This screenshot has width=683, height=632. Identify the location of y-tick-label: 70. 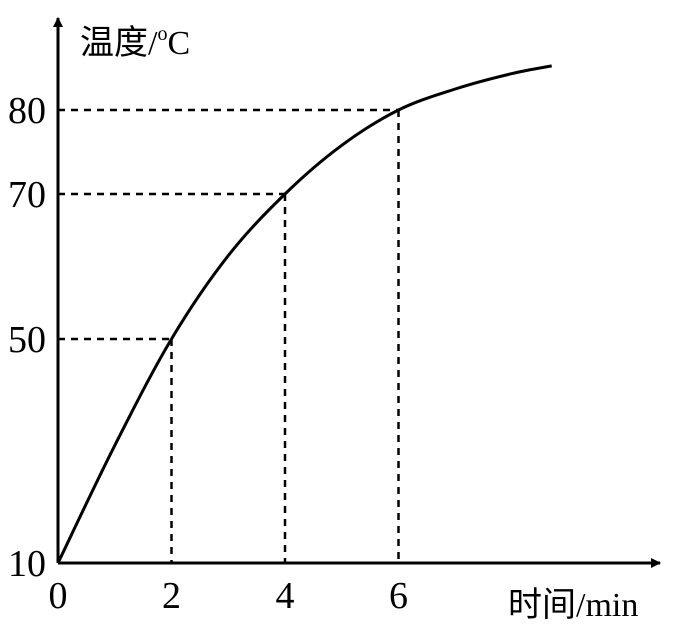
(27, 195).